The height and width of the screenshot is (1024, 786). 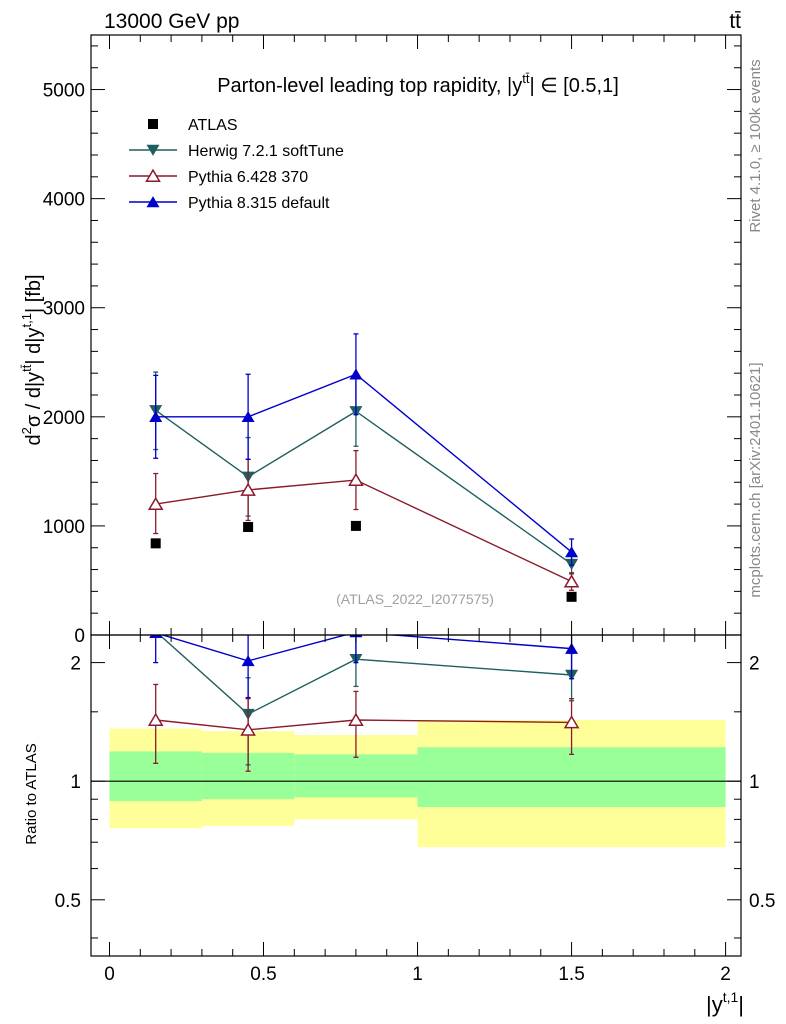 I want to click on ratio-bands, so click(x=417, y=783).